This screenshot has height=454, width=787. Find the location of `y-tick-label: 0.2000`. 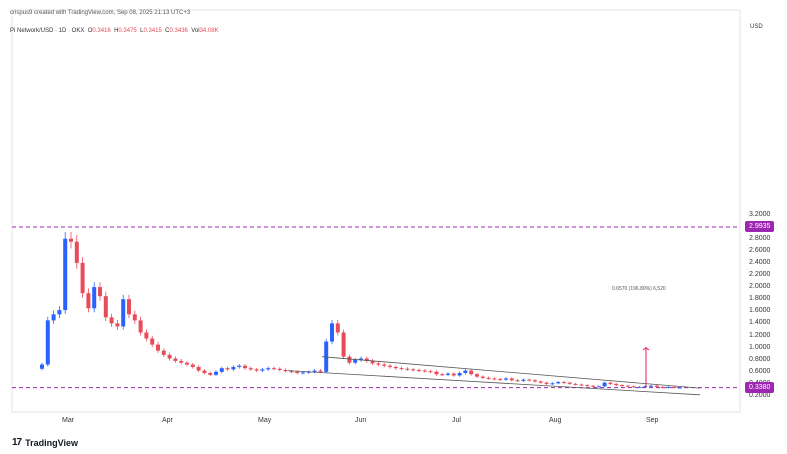

y-tick-label: 0.2000 is located at coordinates (760, 395).